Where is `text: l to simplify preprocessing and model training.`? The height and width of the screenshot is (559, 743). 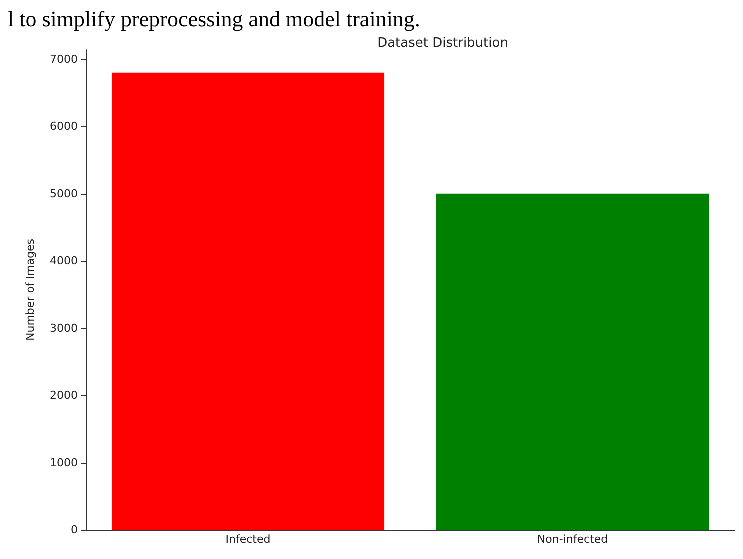
text: l to simplify preprocessing and model training. is located at coordinates (214, 19).